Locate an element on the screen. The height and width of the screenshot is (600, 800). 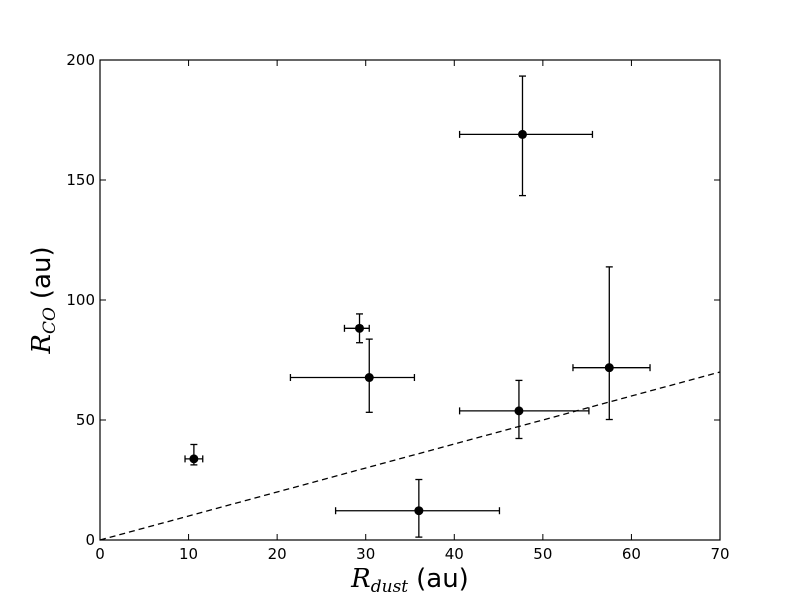
y-tick-label: 200 is located at coordinates (80, 60).